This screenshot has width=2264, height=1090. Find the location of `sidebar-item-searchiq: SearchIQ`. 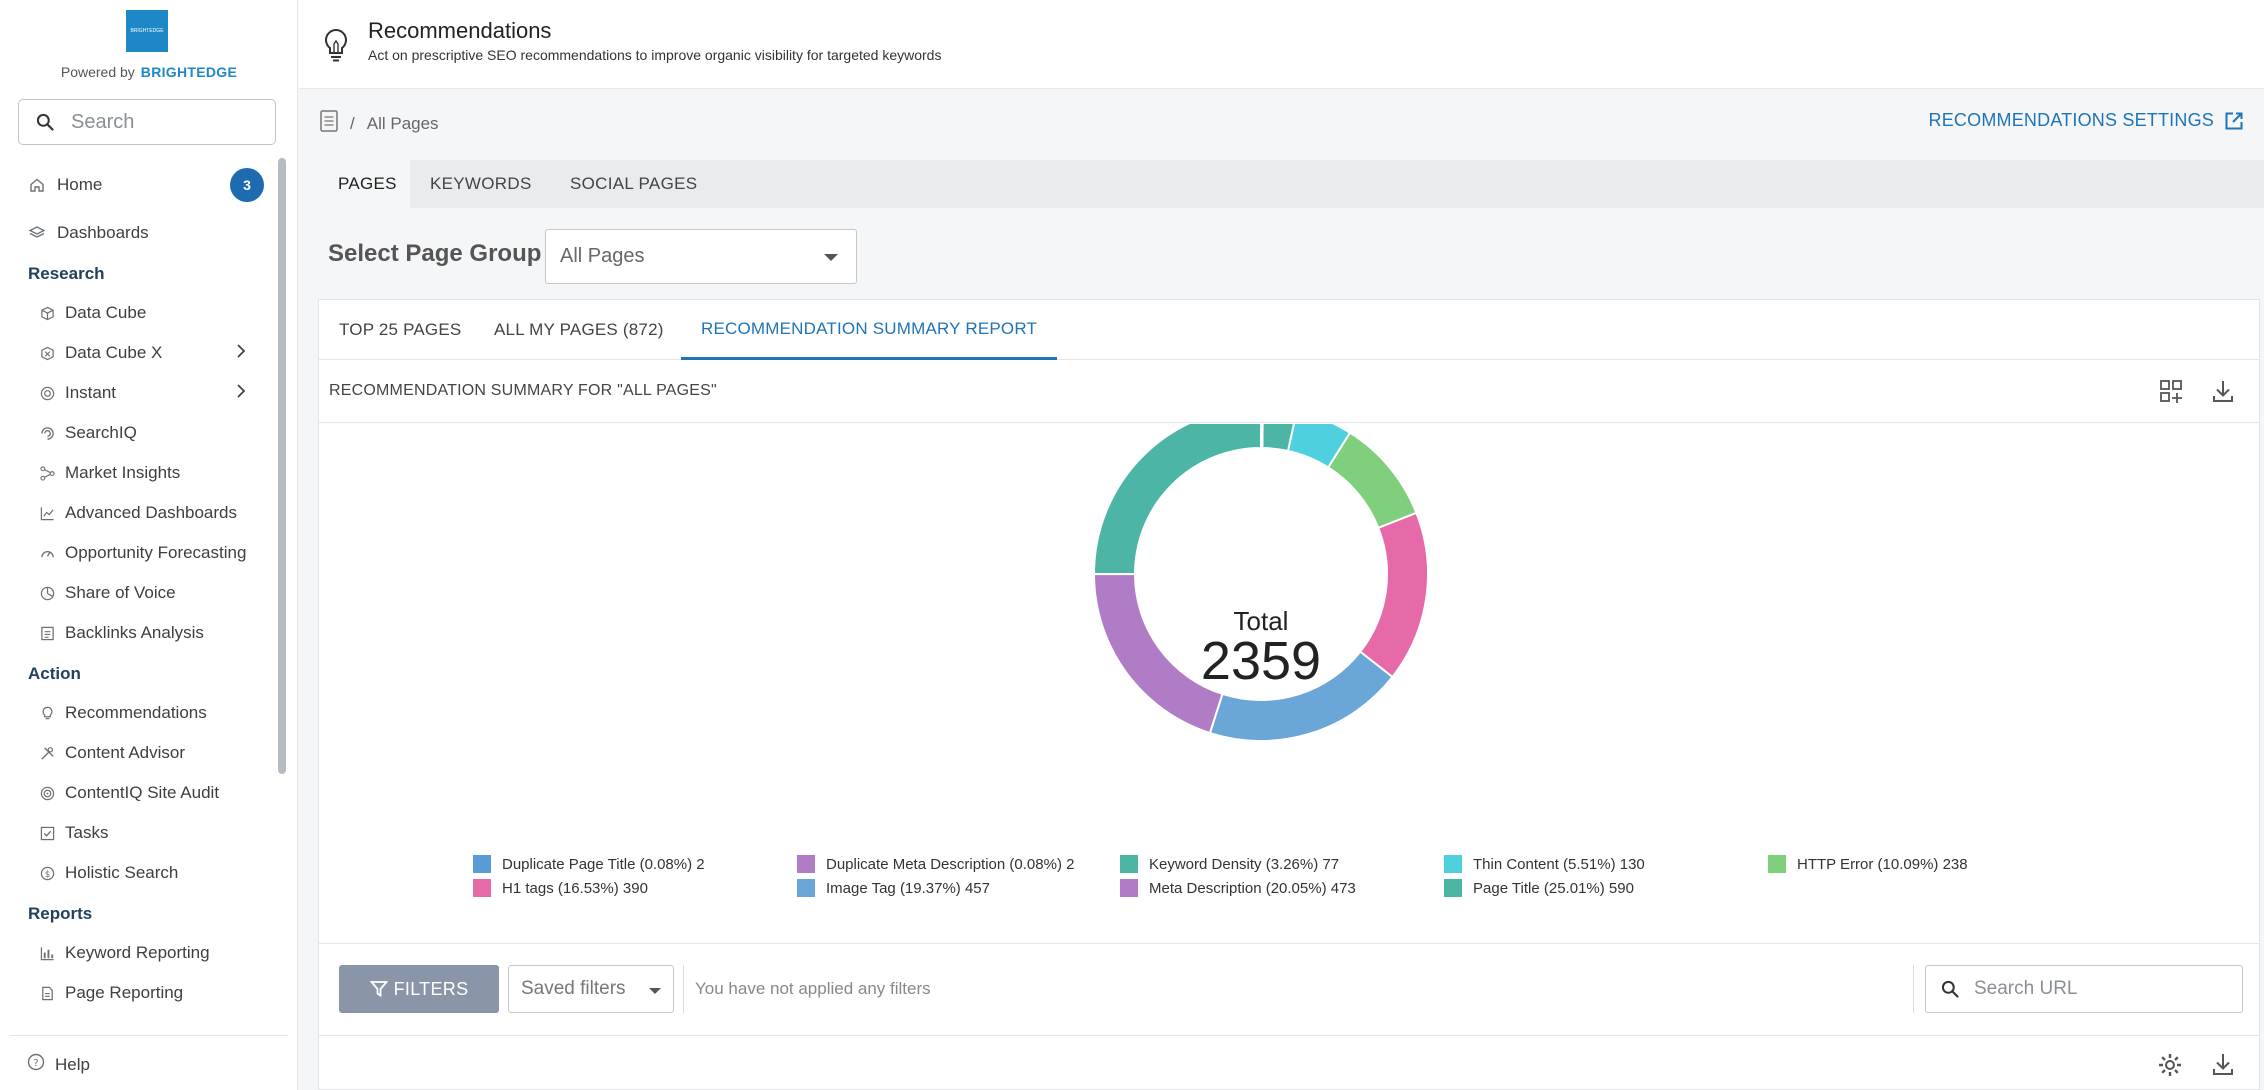

sidebar-item-searchiq: SearchIQ is located at coordinates (140, 433).